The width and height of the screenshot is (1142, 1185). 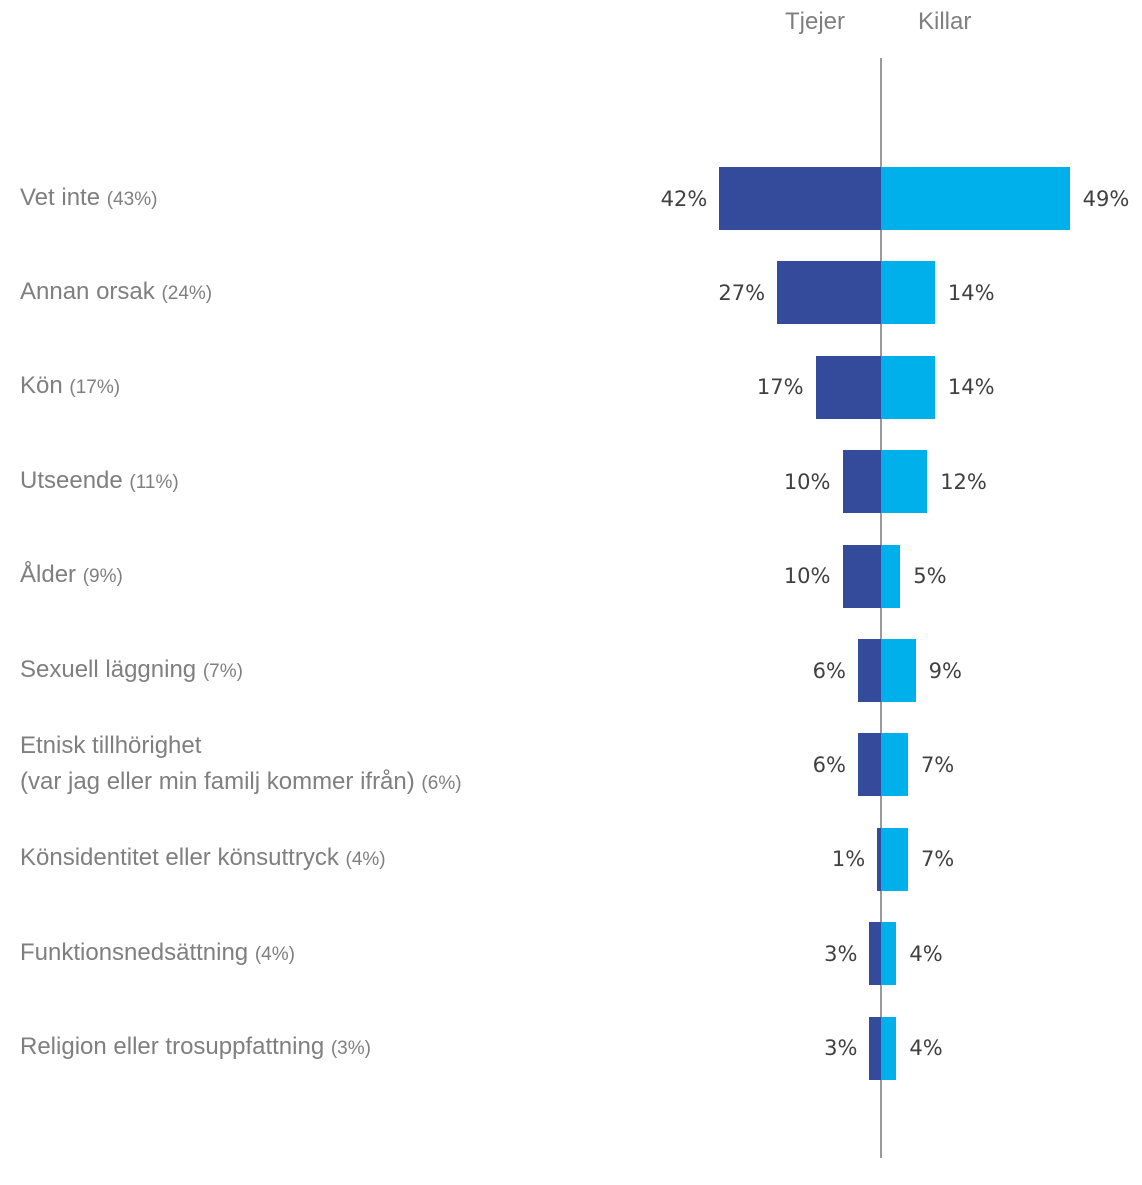 What do you see at coordinates (87, 291) in the screenshot?
I see `category-name: Annan orsak` at bounding box center [87, 291].